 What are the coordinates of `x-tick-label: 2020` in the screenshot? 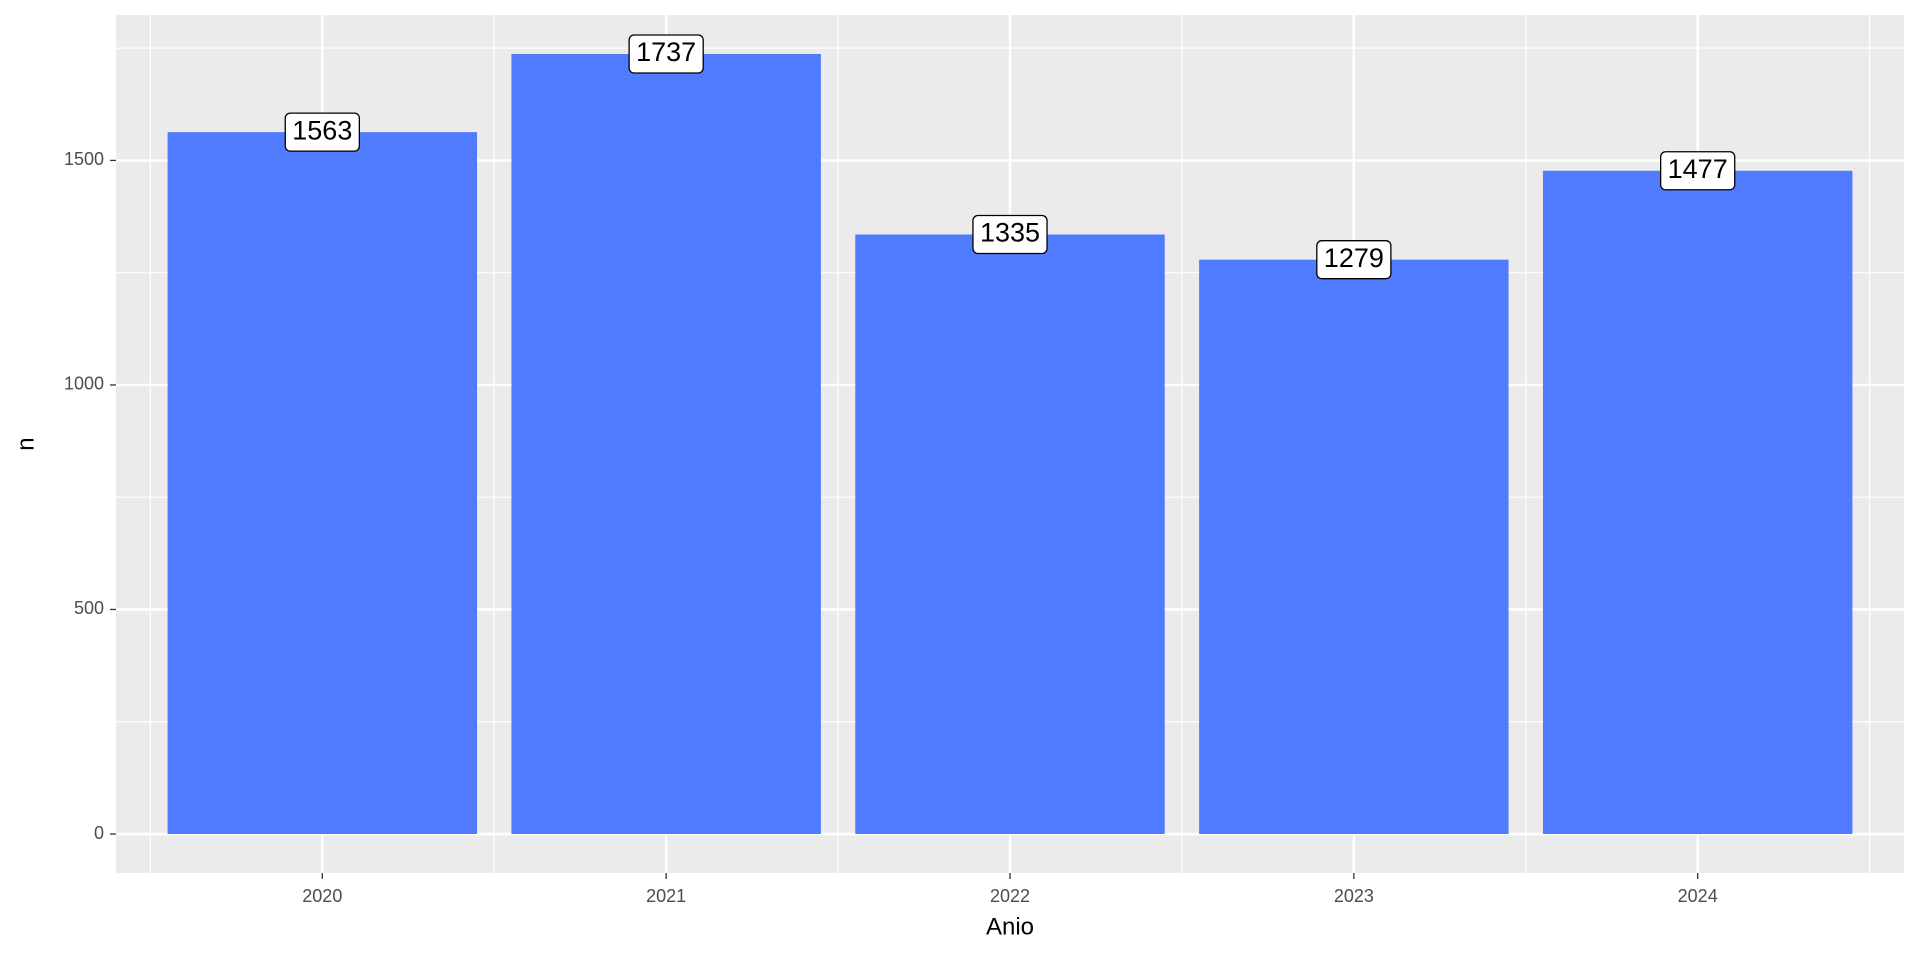 It's located at (322, 896).